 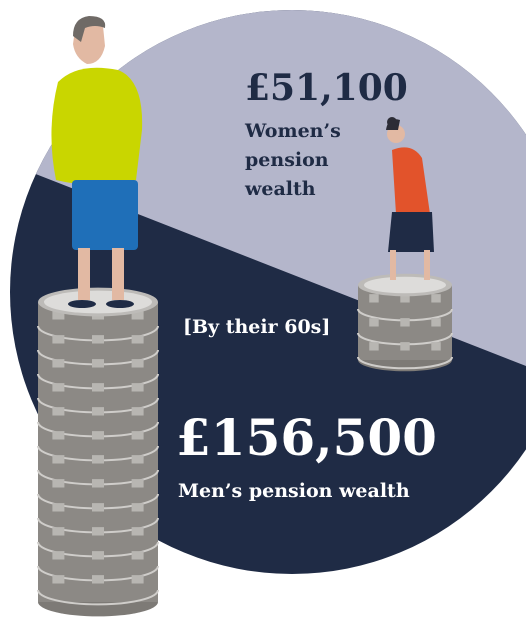 What do you see at coordinates (326, 88) in the screenshot?
I see `women-amount: £51,100` at bounding box center [326, 88].